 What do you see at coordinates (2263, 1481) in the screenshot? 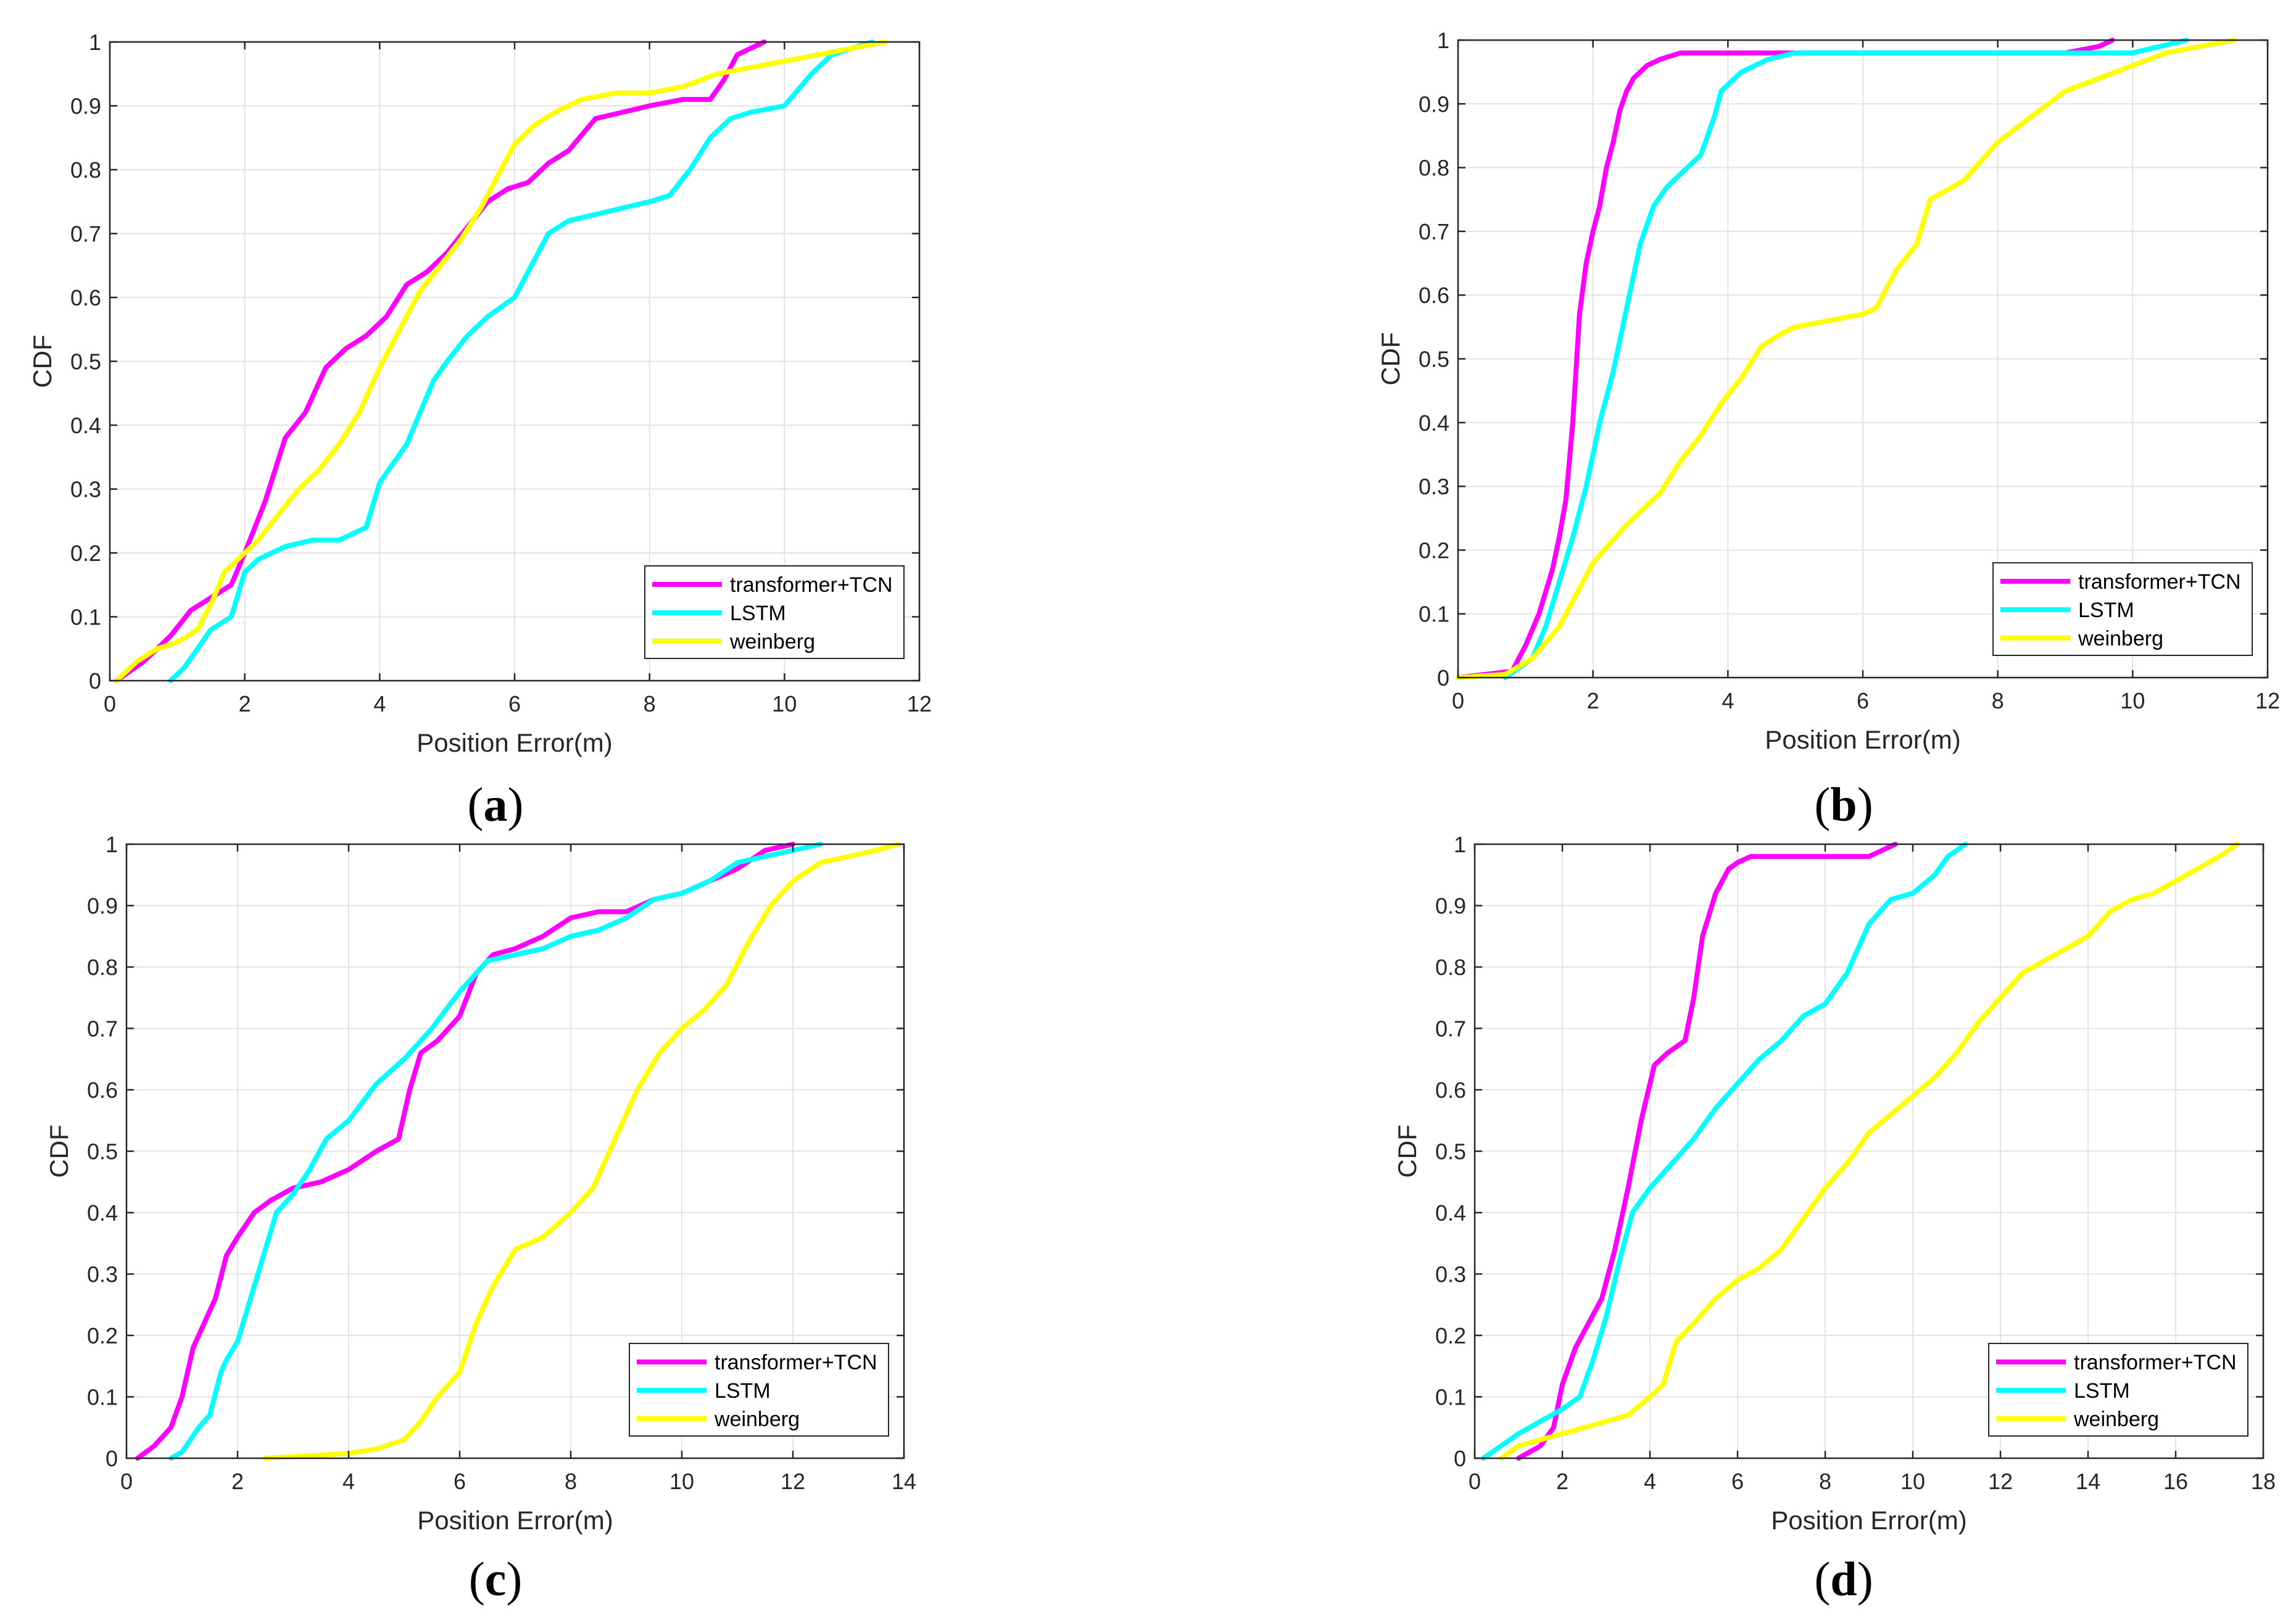
I see `x-tick-label: 18` at bounding box center [2263, 1481].